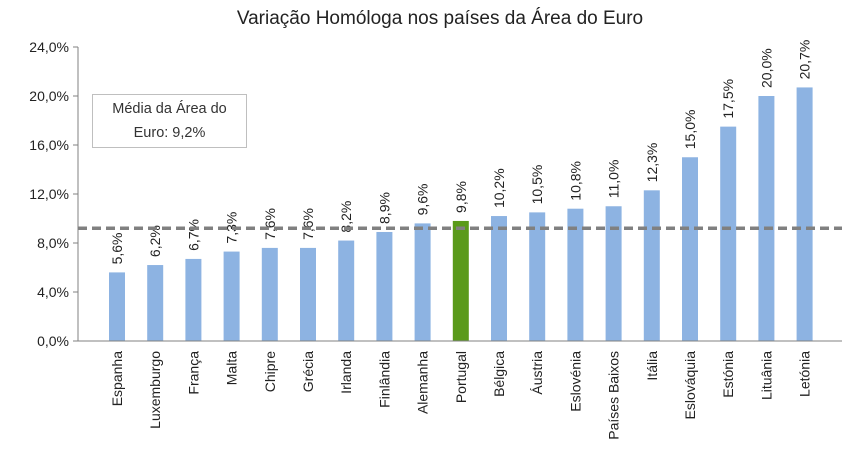  Describe the element at coordinates (117, 248) in the screenshot. I see `data-label: 5,6%` at that location.